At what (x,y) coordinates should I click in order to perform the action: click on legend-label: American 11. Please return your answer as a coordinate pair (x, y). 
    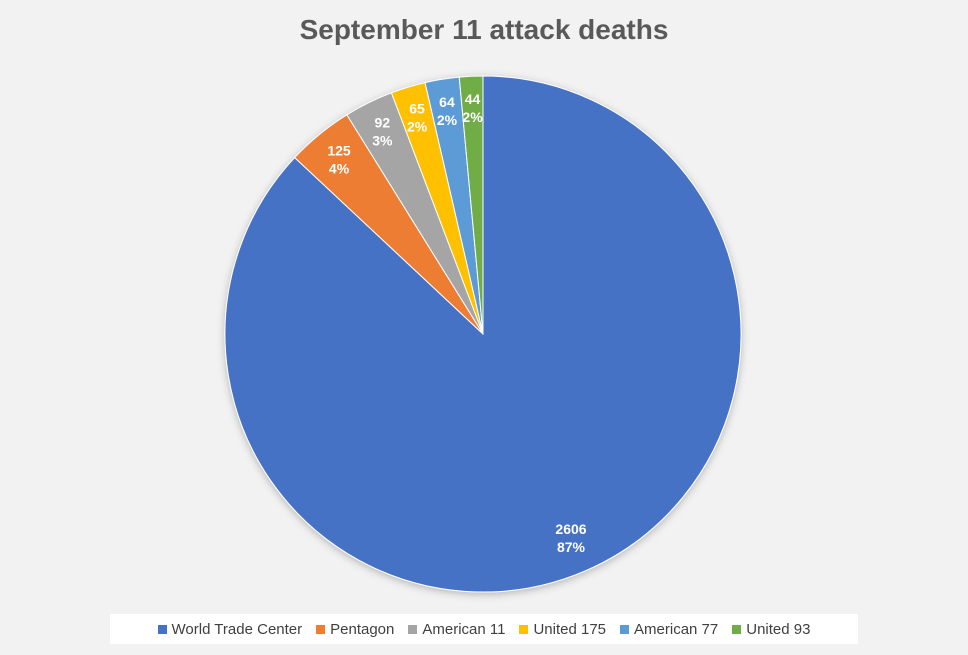
    Looking at the image, I should click on (464, 629).